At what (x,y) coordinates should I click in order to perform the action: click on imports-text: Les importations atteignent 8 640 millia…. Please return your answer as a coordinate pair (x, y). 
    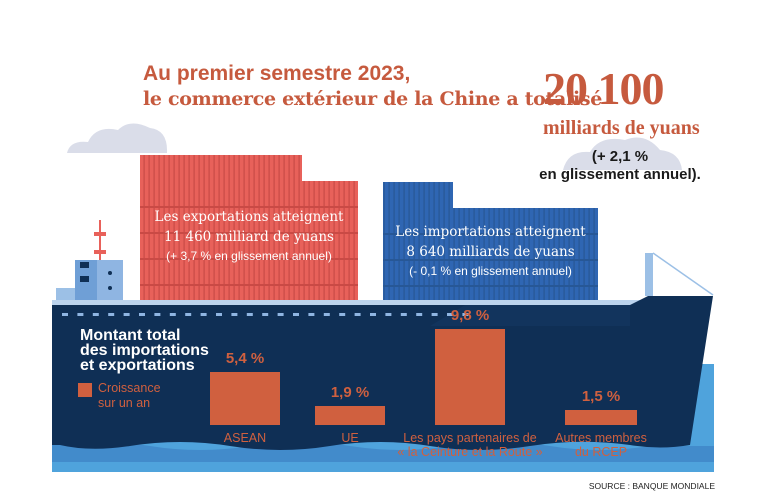
    Looking at the image, I should click on (490, 251).